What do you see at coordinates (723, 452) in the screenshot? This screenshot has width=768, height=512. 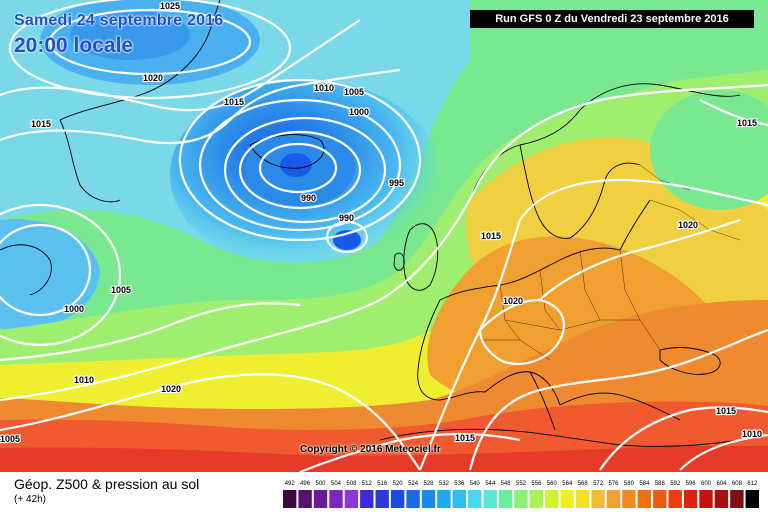 I see `isobar-1010-se` at bounding box center [723, 452].